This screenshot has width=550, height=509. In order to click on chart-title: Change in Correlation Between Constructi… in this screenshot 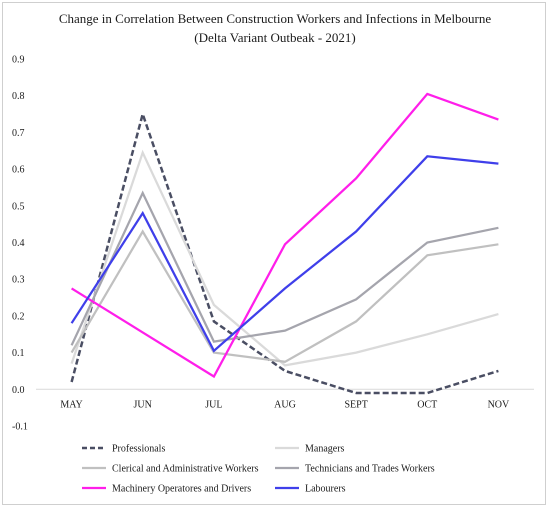, I will do `click(275, 28)`.